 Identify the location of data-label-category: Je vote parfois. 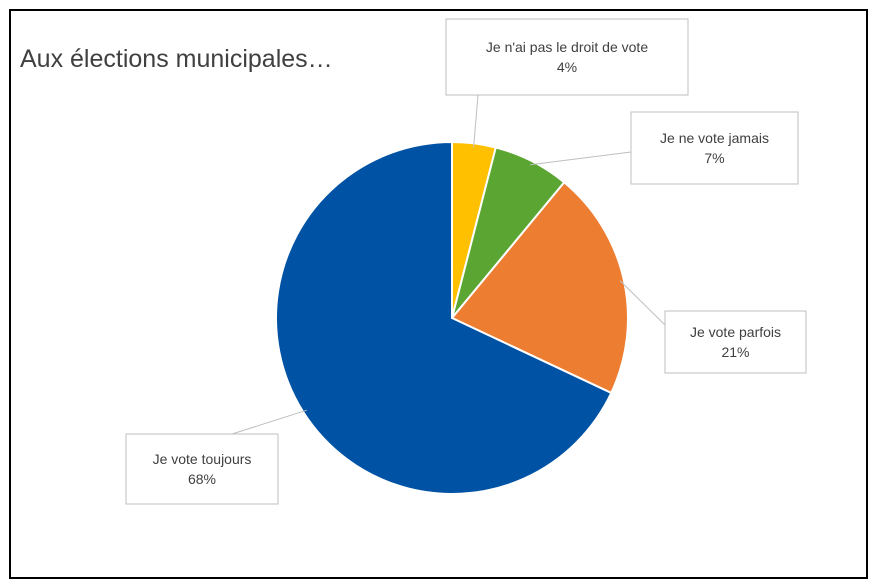
(735, 332).